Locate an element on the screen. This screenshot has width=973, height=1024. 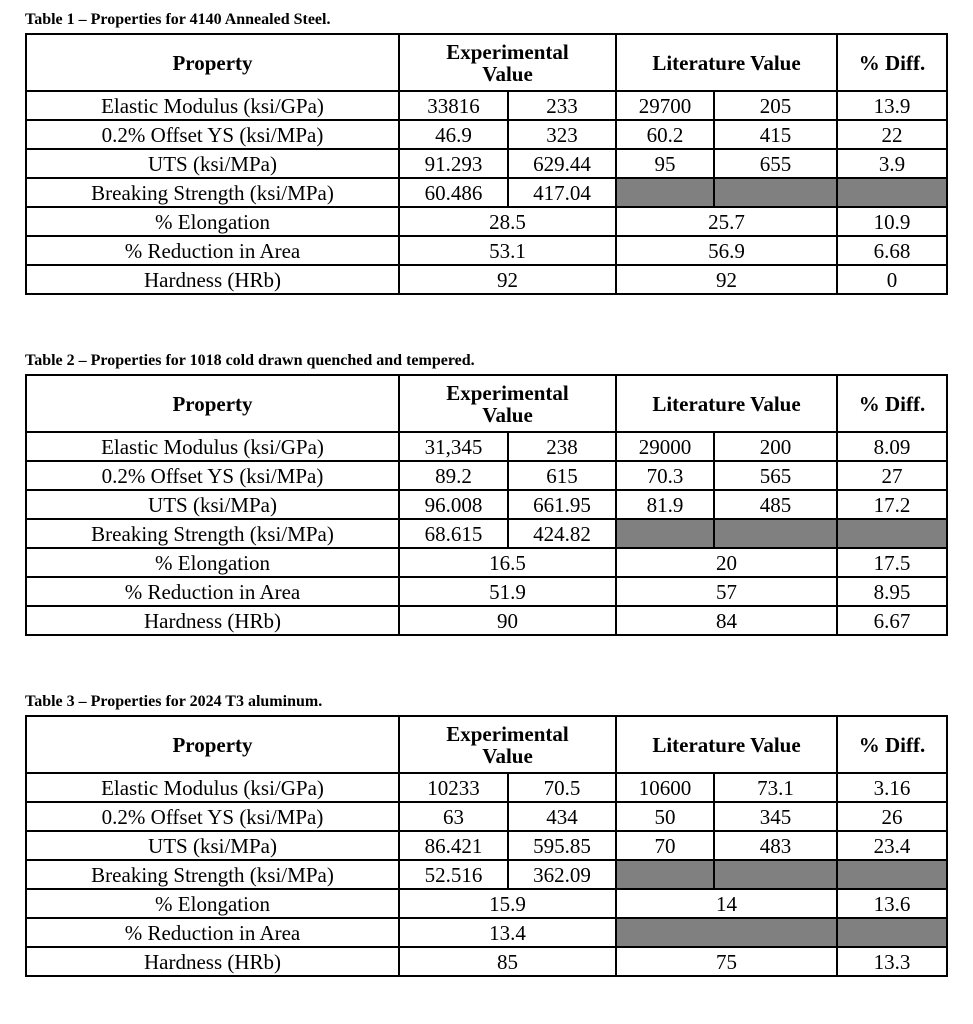
diff-cell: 8.09 is located at coordinates (892, 446).